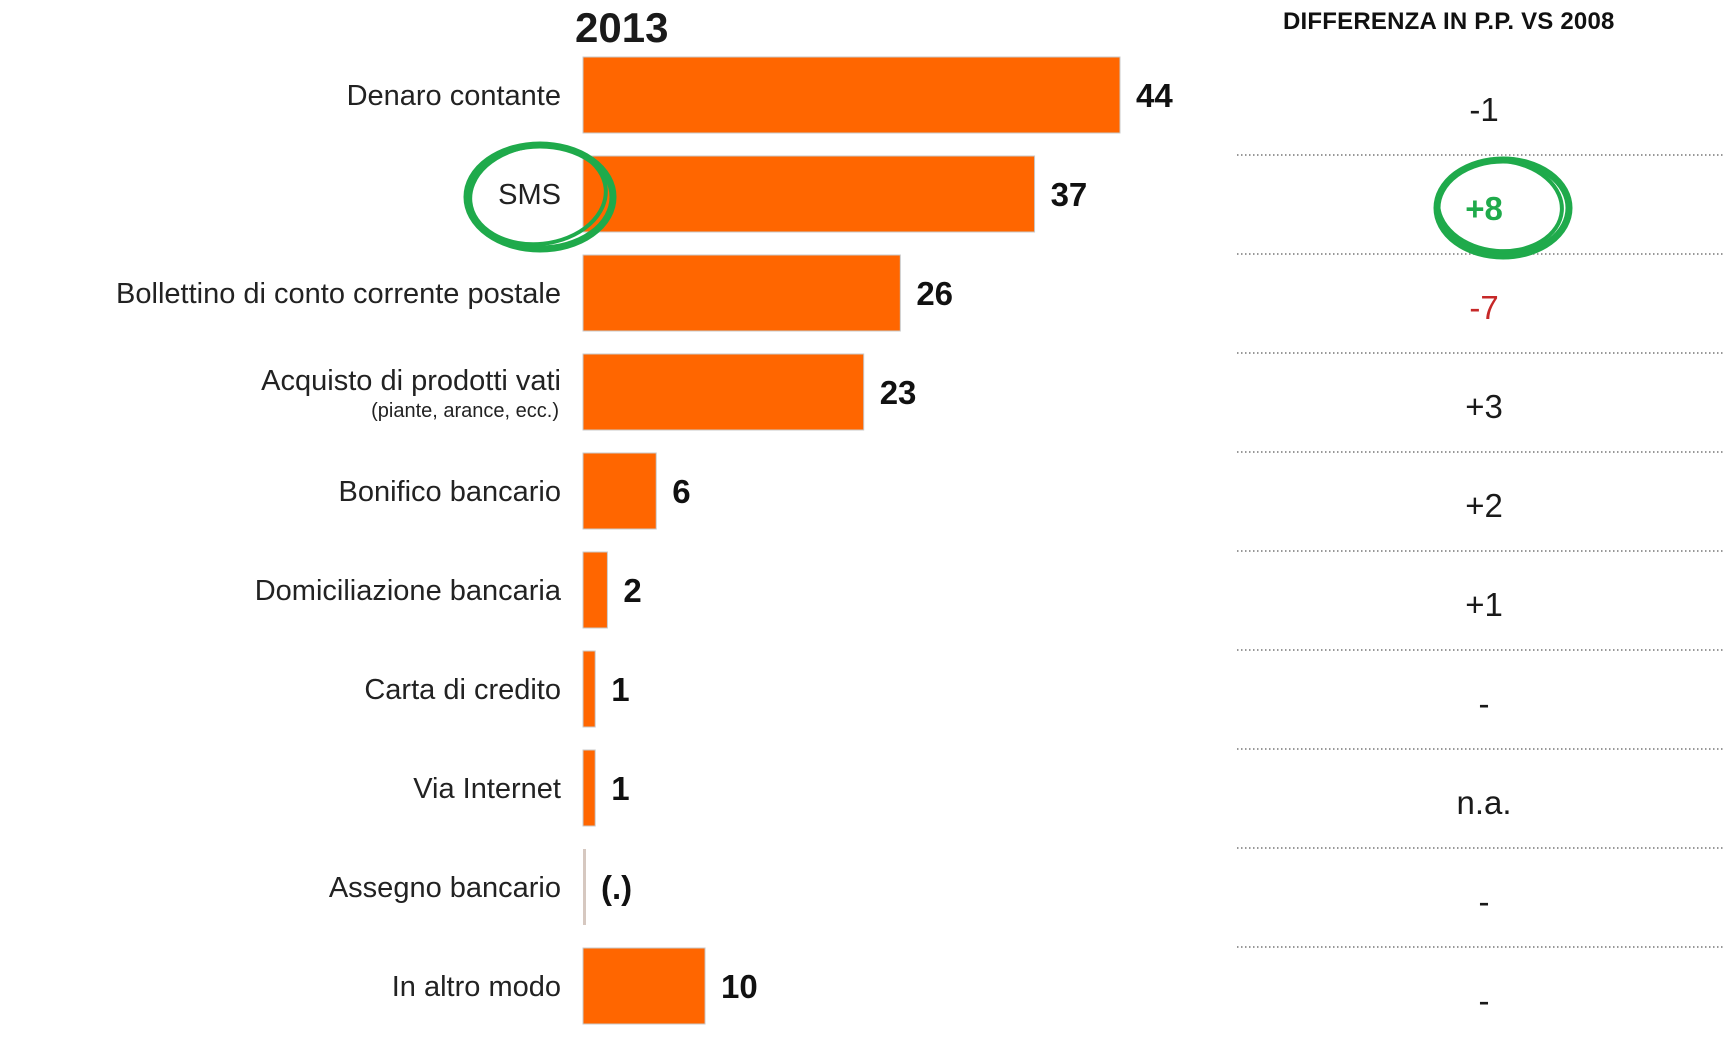  I want to click on highlight-circle-diff-stroke, so click(1500, 206).